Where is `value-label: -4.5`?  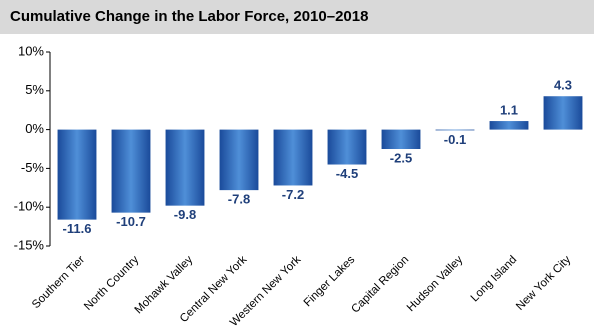 value-label: -4.5 is located at coordinates (347, 173).